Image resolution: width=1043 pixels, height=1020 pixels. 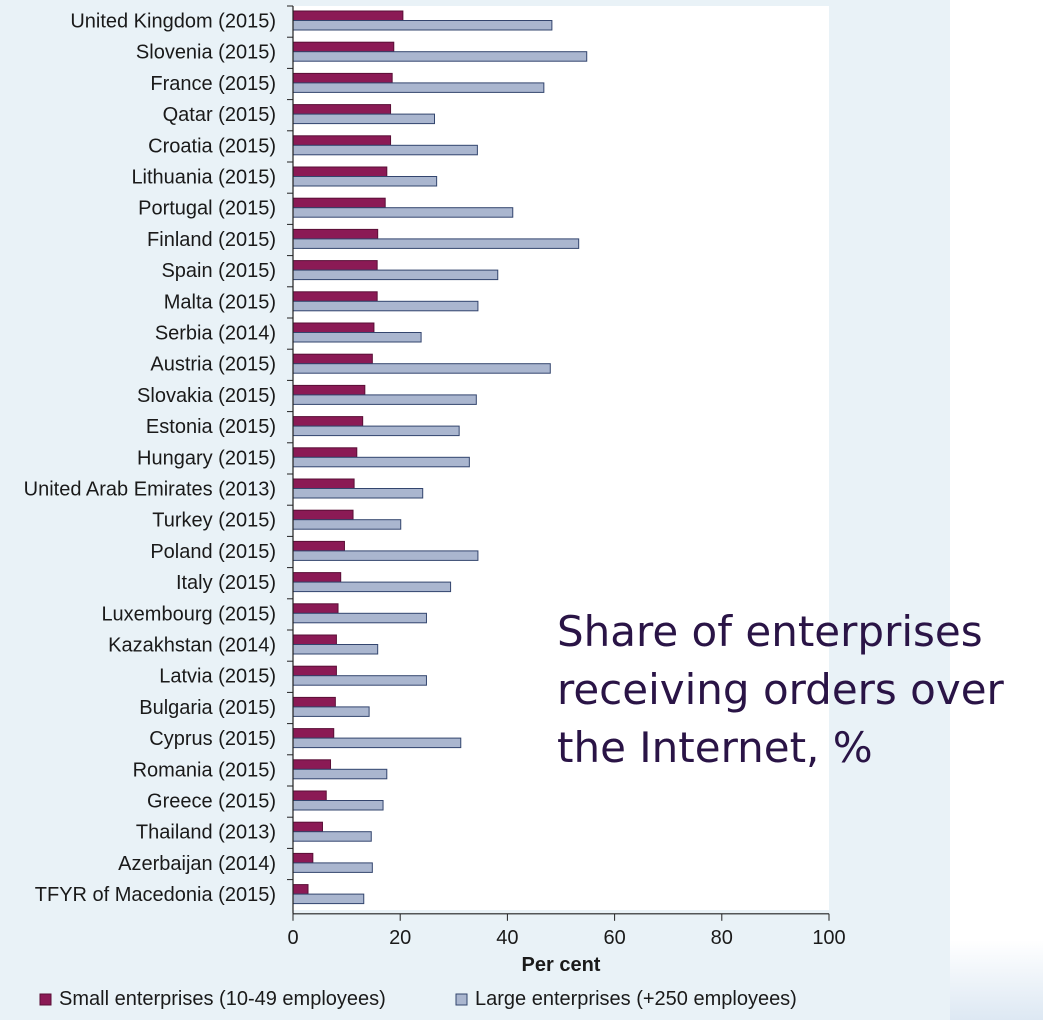 I want to click on x-axis-title: Per cent, so click(x=561, y=965).